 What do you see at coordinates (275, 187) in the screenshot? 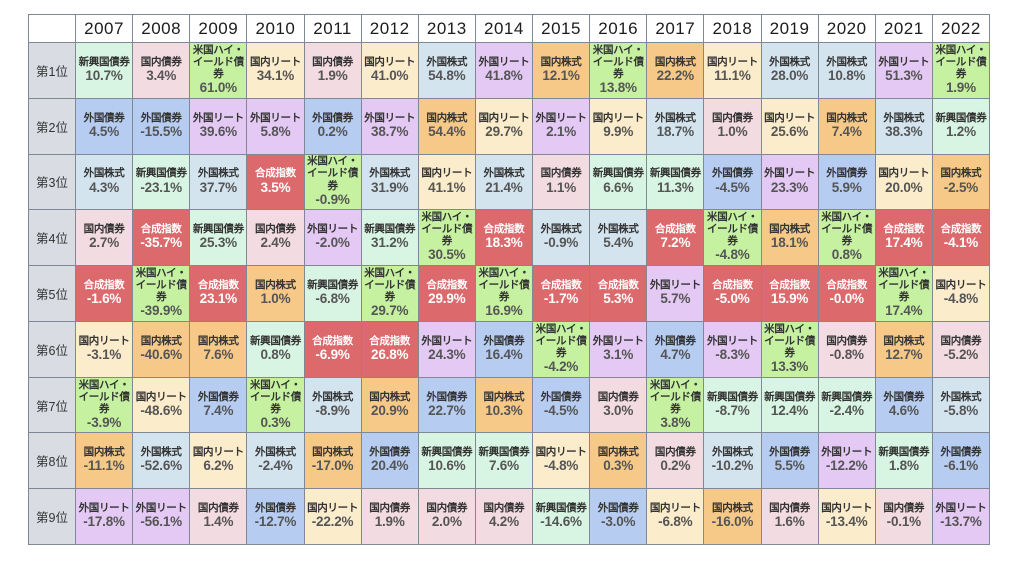
I see `asset-return-value: 3.5%` at bounding box center [275, 187].